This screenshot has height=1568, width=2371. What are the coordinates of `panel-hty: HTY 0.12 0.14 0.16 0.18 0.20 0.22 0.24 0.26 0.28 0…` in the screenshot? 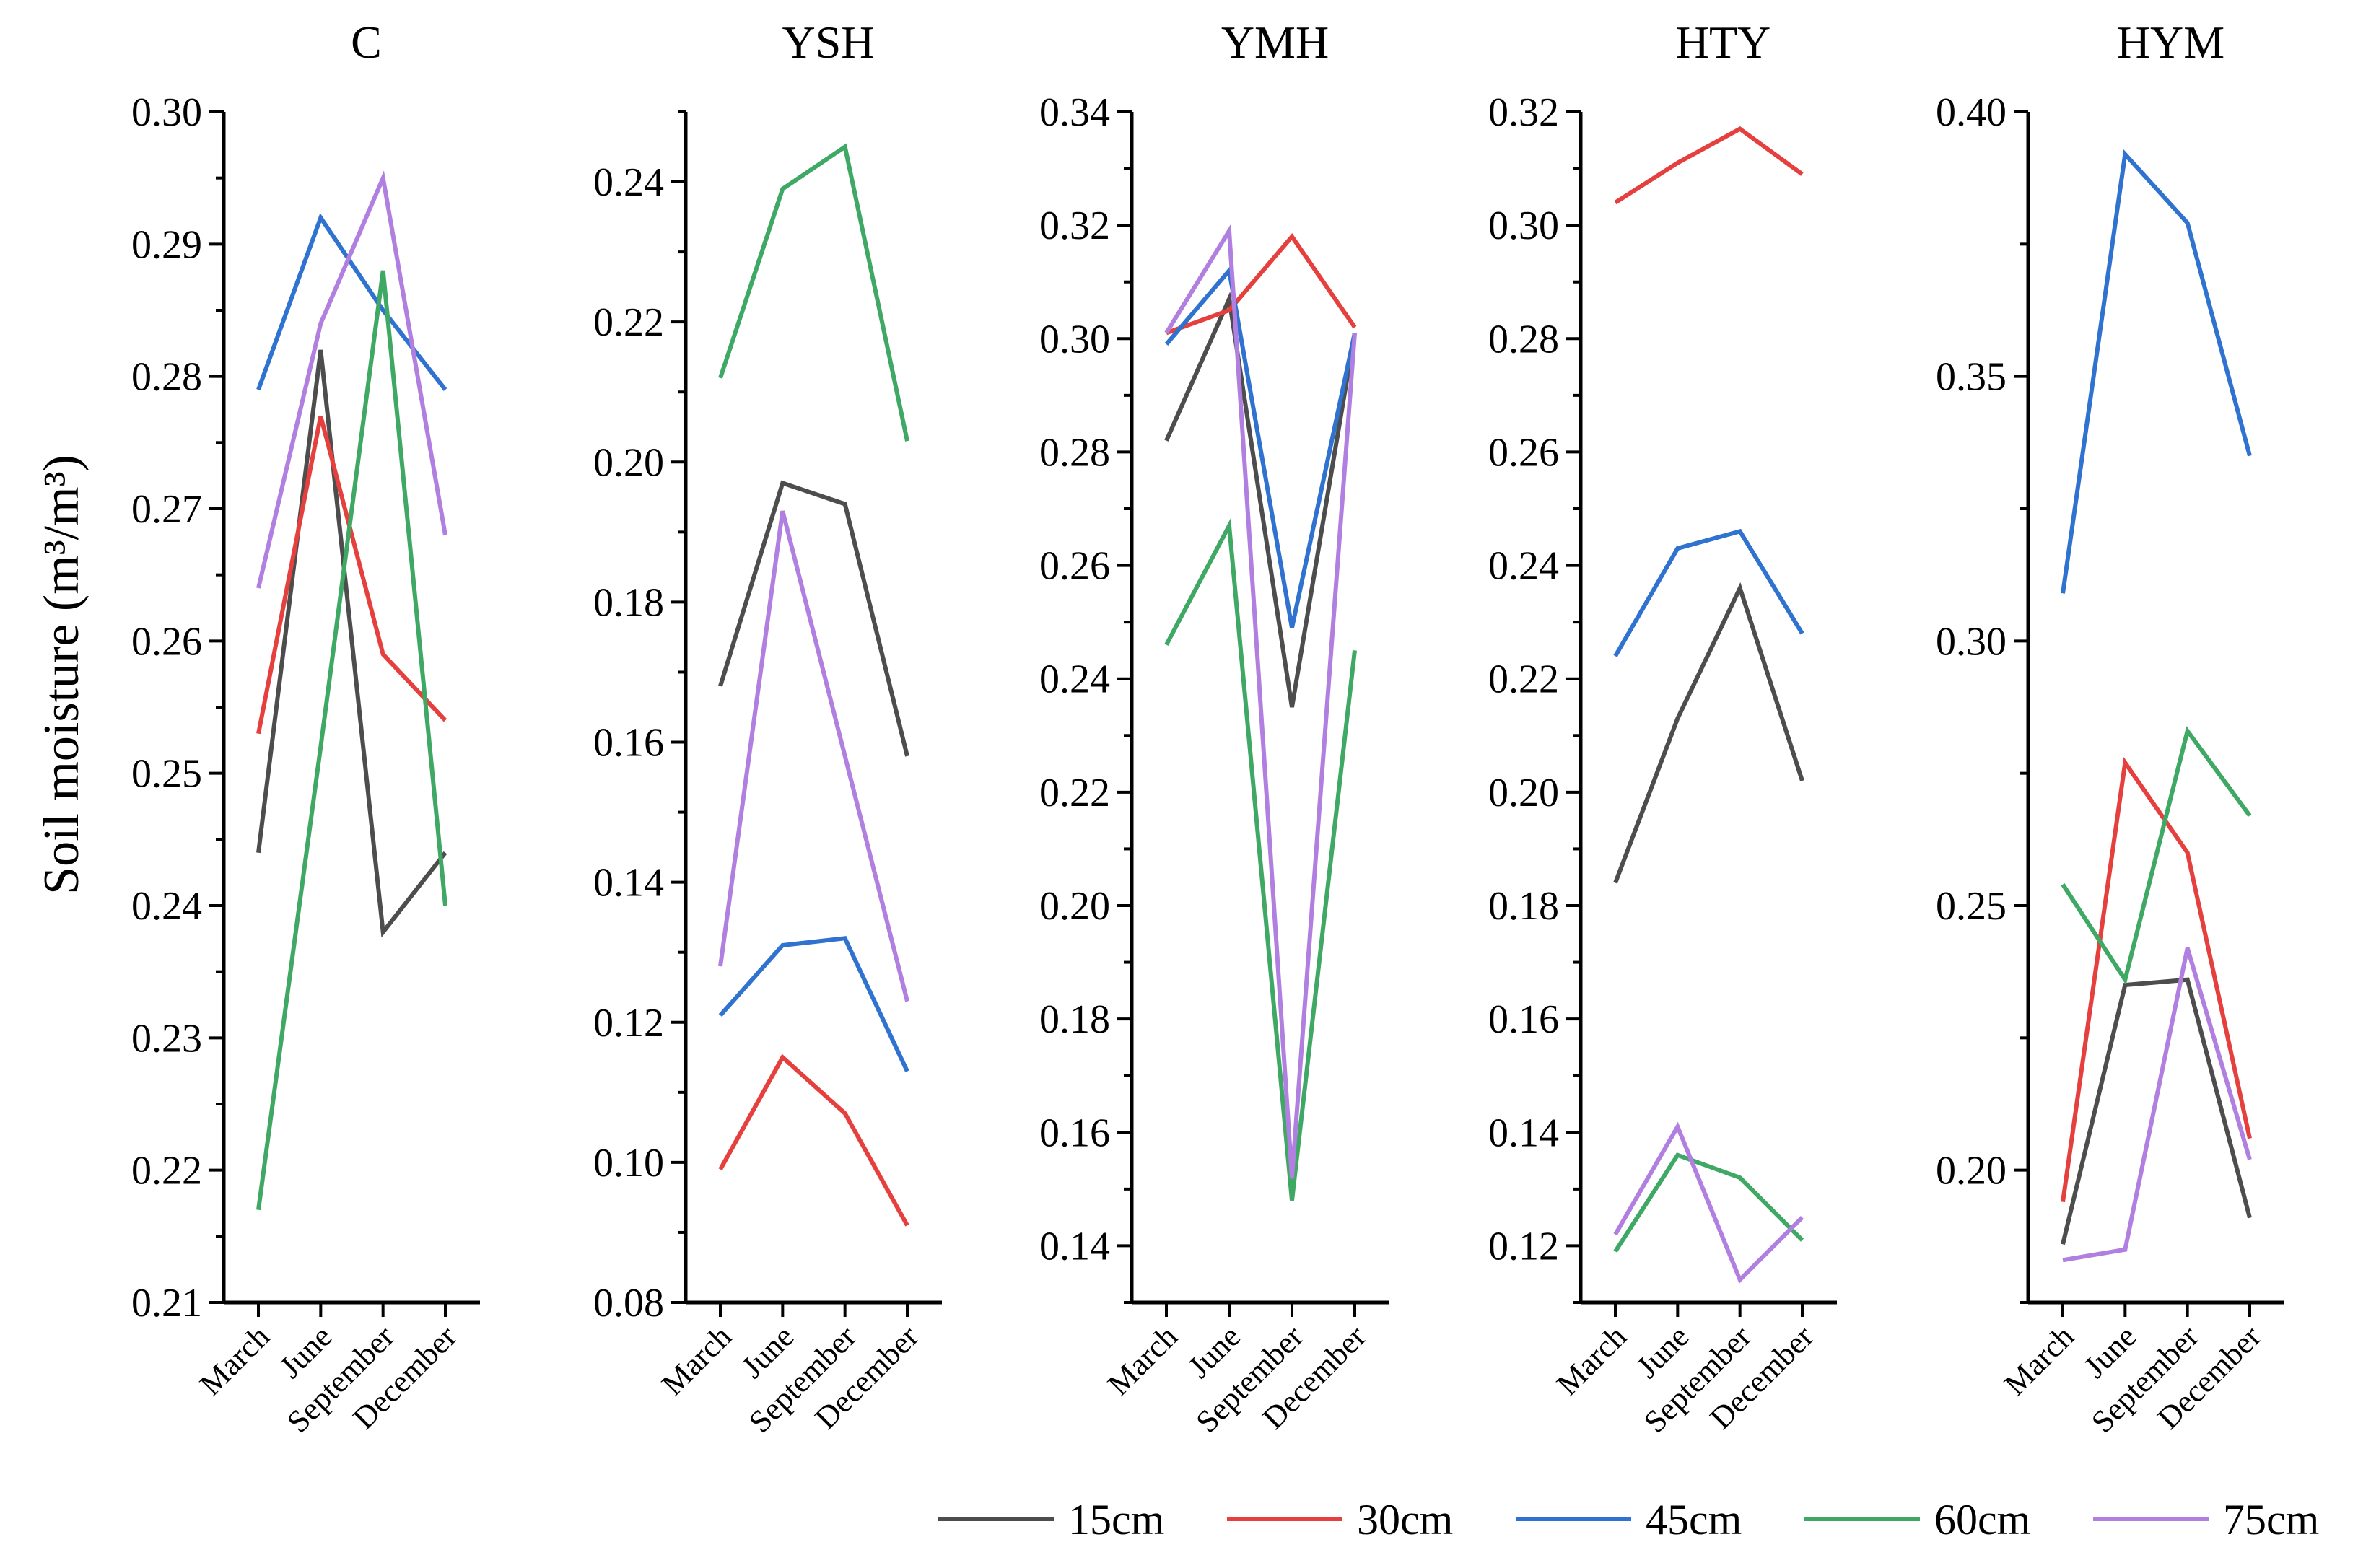 It's located at (1662, 728).